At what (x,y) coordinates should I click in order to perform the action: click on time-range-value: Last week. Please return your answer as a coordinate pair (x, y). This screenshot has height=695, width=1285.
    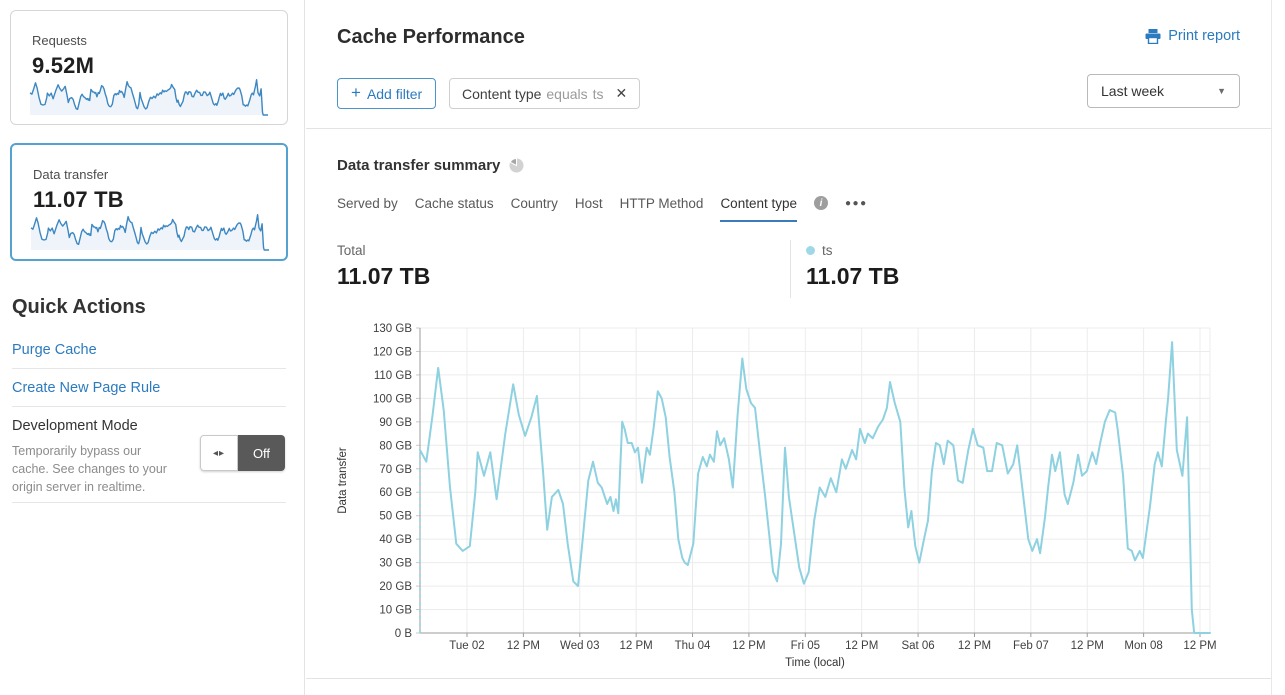
    Looking at the image, I should click on (1133, 91).